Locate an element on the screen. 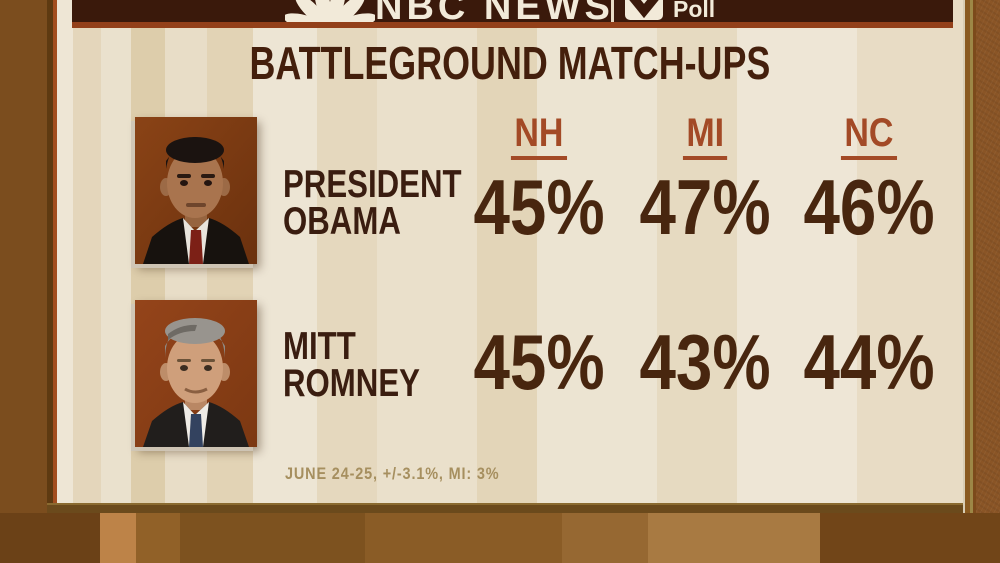 The image size is (1000, 563). nbc-header-bar: NBC NEWS Poll is located at coordinates (512, 11).